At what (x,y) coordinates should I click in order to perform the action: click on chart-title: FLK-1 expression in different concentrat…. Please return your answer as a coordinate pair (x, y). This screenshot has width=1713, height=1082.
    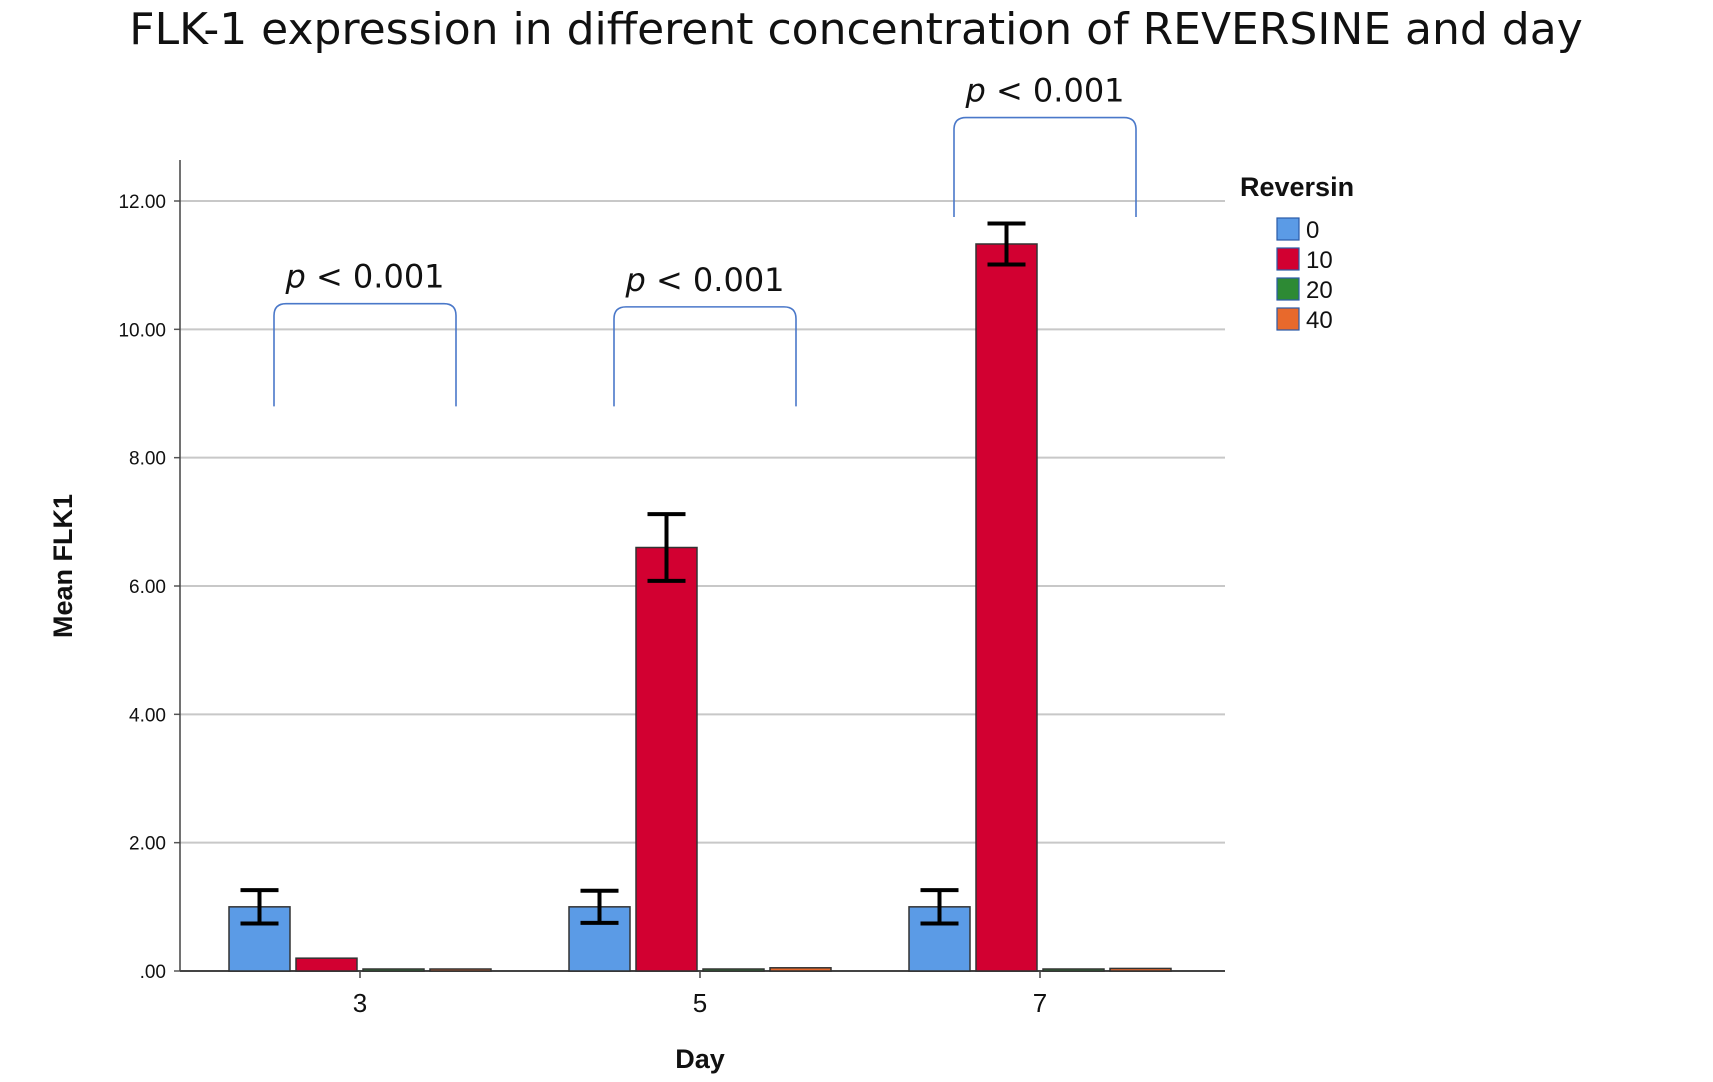
    Looking at the image, I should click on (855, 29).